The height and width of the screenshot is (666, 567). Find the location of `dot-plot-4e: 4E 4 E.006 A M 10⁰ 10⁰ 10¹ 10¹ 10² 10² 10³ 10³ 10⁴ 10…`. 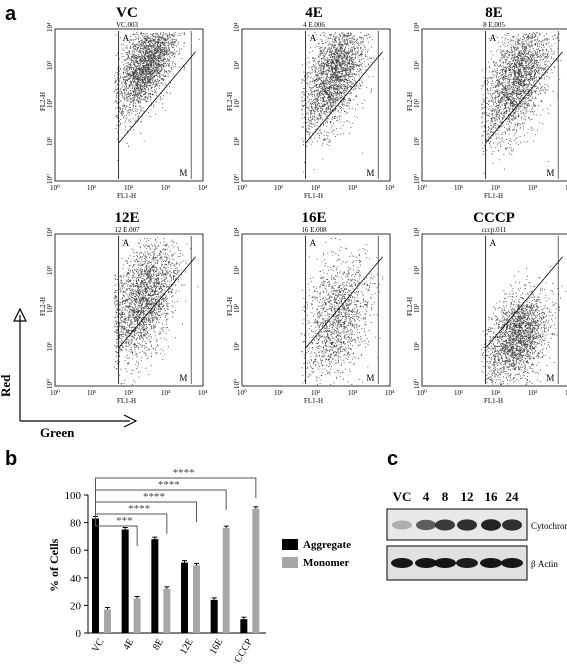

dot-plot-4e: 4E 4 E.006 A M 10⁰ 10⁰ 10¹ 10¹ 10² 10² 10³ 10³ 10⁴ 10… is located at coordinates (310, 105).